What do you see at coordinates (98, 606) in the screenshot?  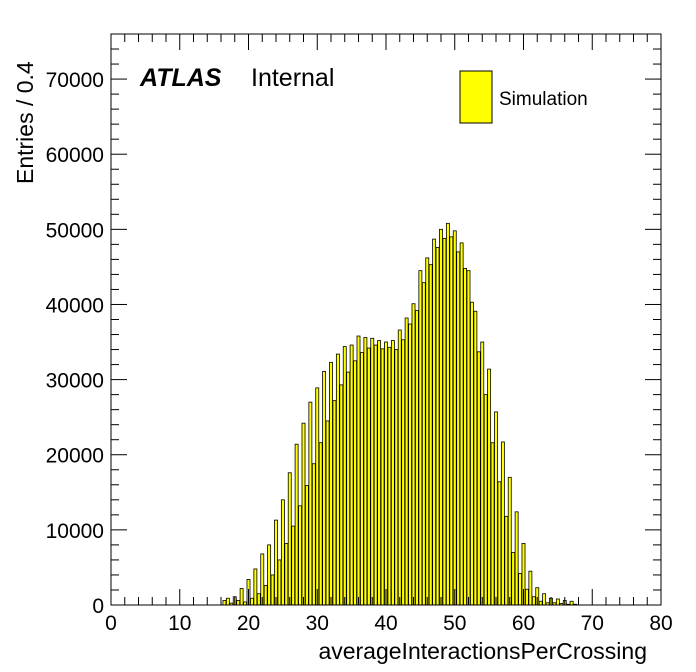 I see `y-tick-label: 0` at bounding box center [98, 606].